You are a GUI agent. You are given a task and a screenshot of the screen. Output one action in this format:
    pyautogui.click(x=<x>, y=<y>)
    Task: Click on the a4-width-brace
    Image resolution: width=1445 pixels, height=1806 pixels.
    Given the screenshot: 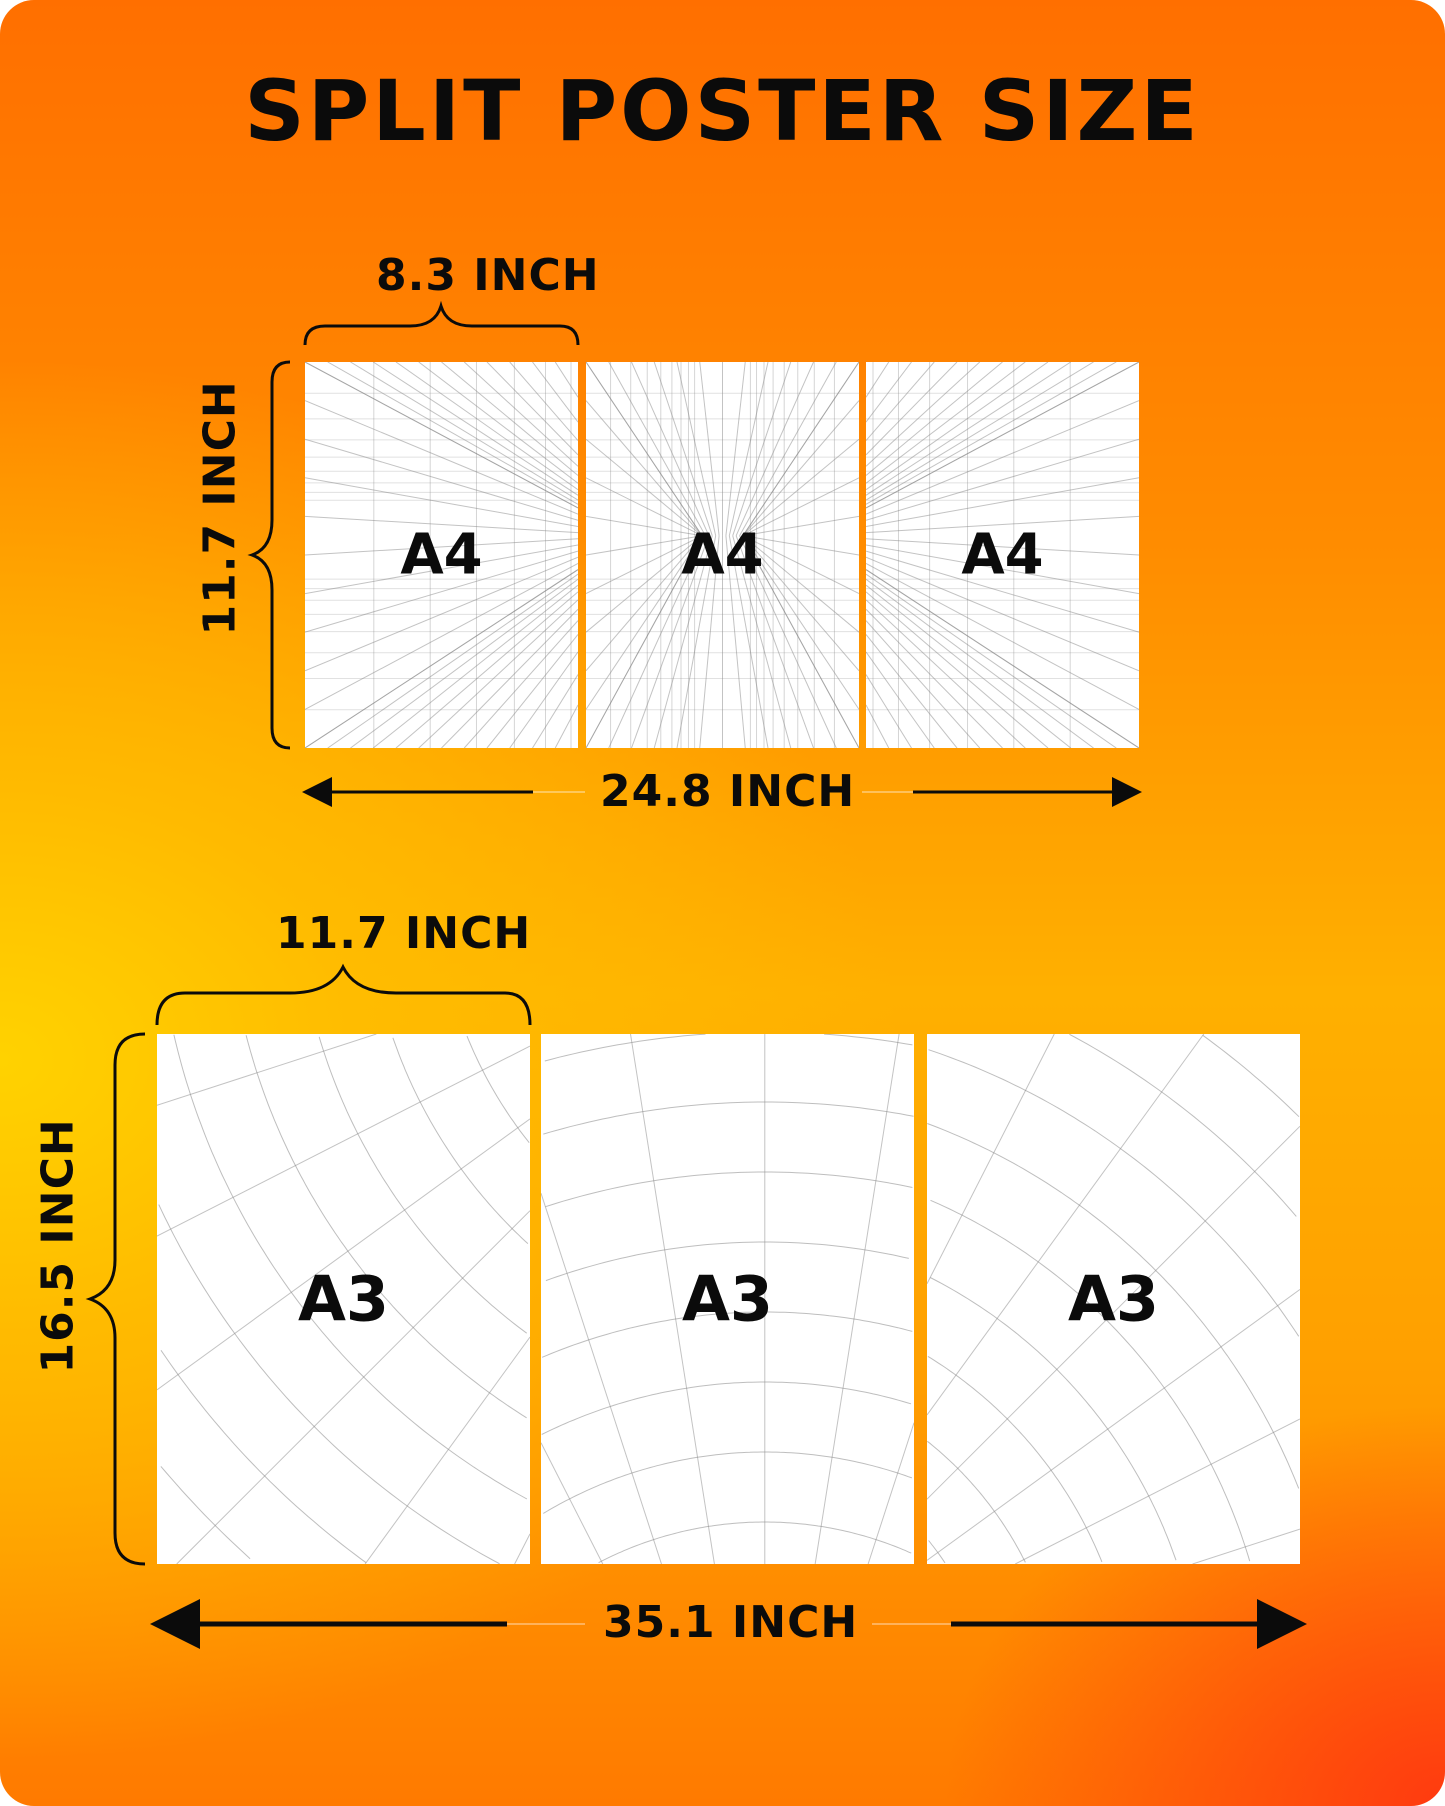 What is the action you would take?
    pyautogui.click(x=441, y=323)
    